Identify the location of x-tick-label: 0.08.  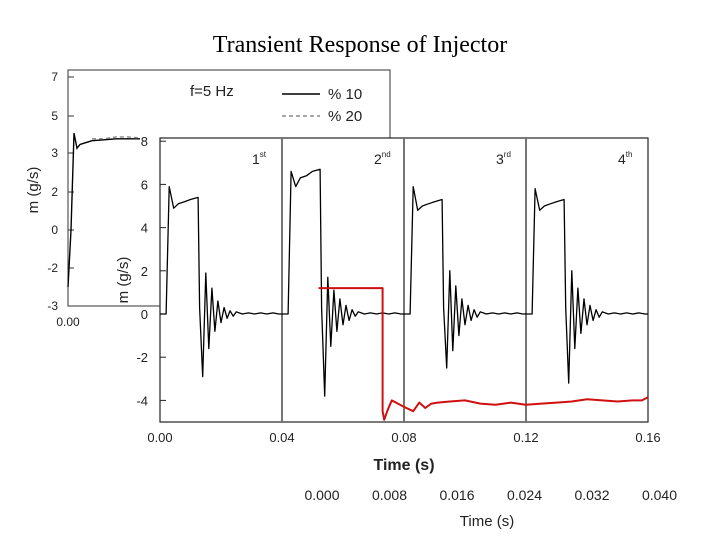
(403, 437).